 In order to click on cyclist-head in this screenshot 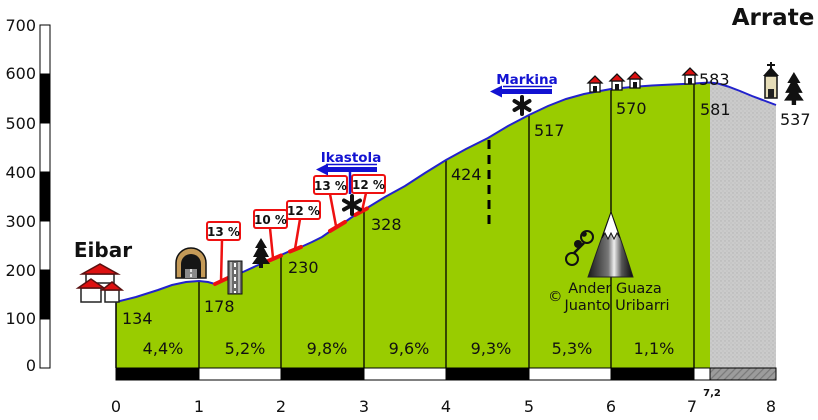, I will do `click(584, 234)`.